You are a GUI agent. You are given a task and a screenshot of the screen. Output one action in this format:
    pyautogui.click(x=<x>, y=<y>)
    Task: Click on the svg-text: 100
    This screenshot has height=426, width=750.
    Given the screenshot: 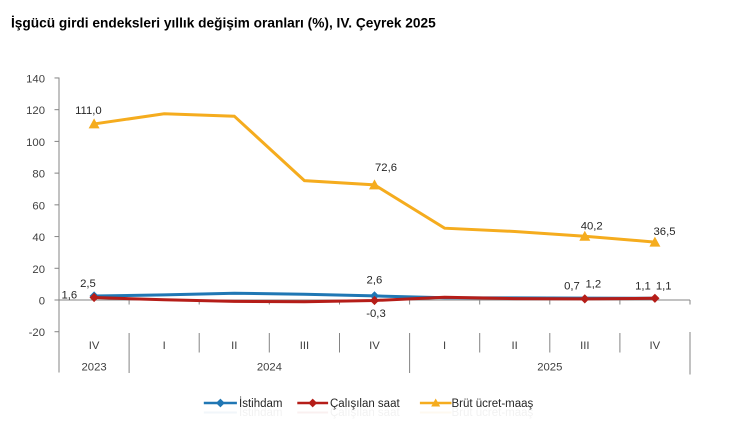 What is the action you would take?
    pyautogui.click(x=35, y=143)
    